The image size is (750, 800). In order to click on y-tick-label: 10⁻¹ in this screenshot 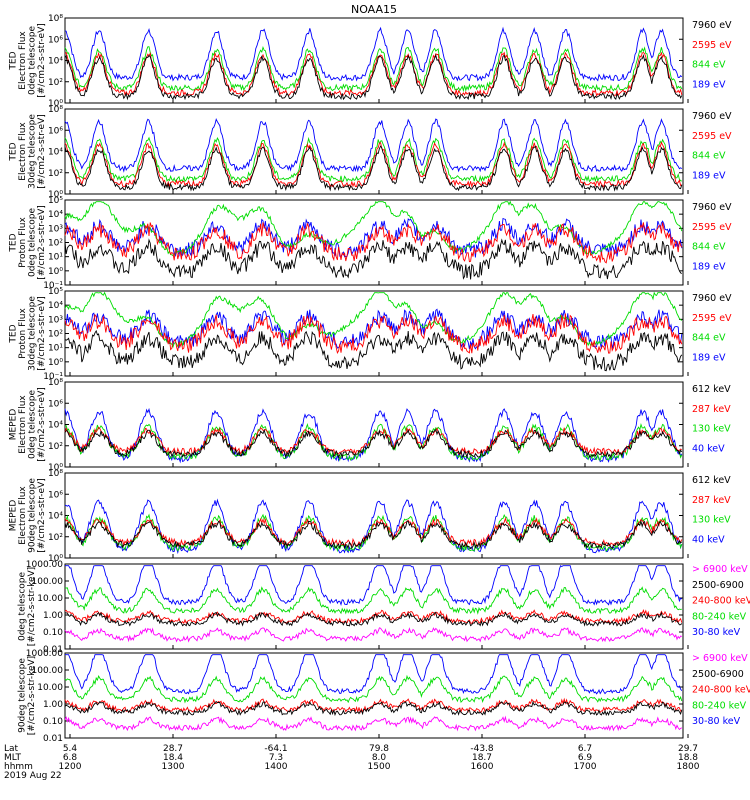, I will do `click(53, 377)`.